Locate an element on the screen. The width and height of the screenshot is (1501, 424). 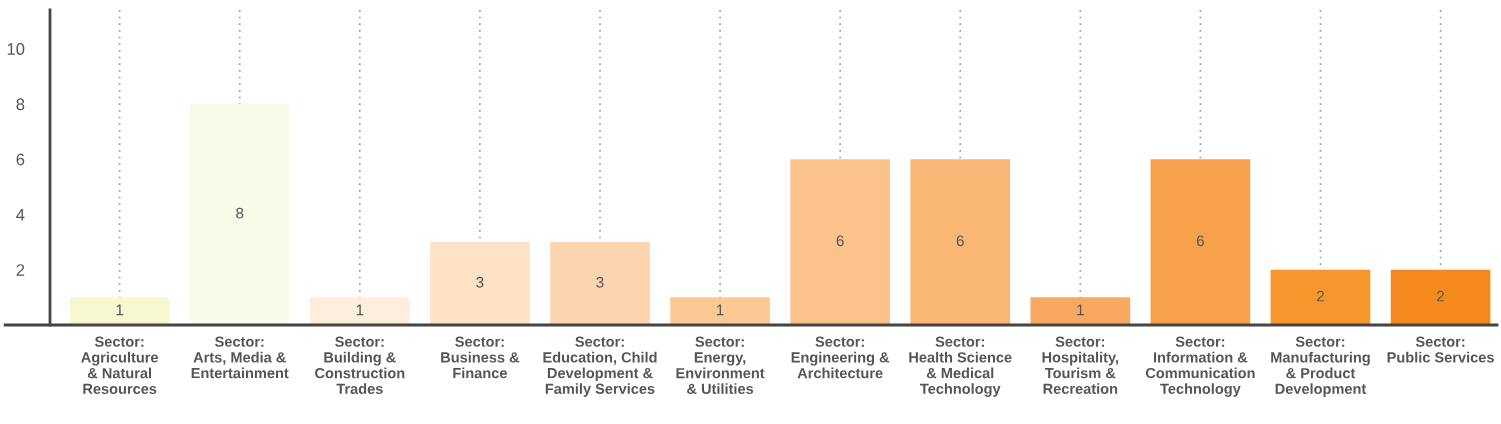
x-tick-label: Sector: Manufacturing & Product Development is located at coordinates (1320, 366).